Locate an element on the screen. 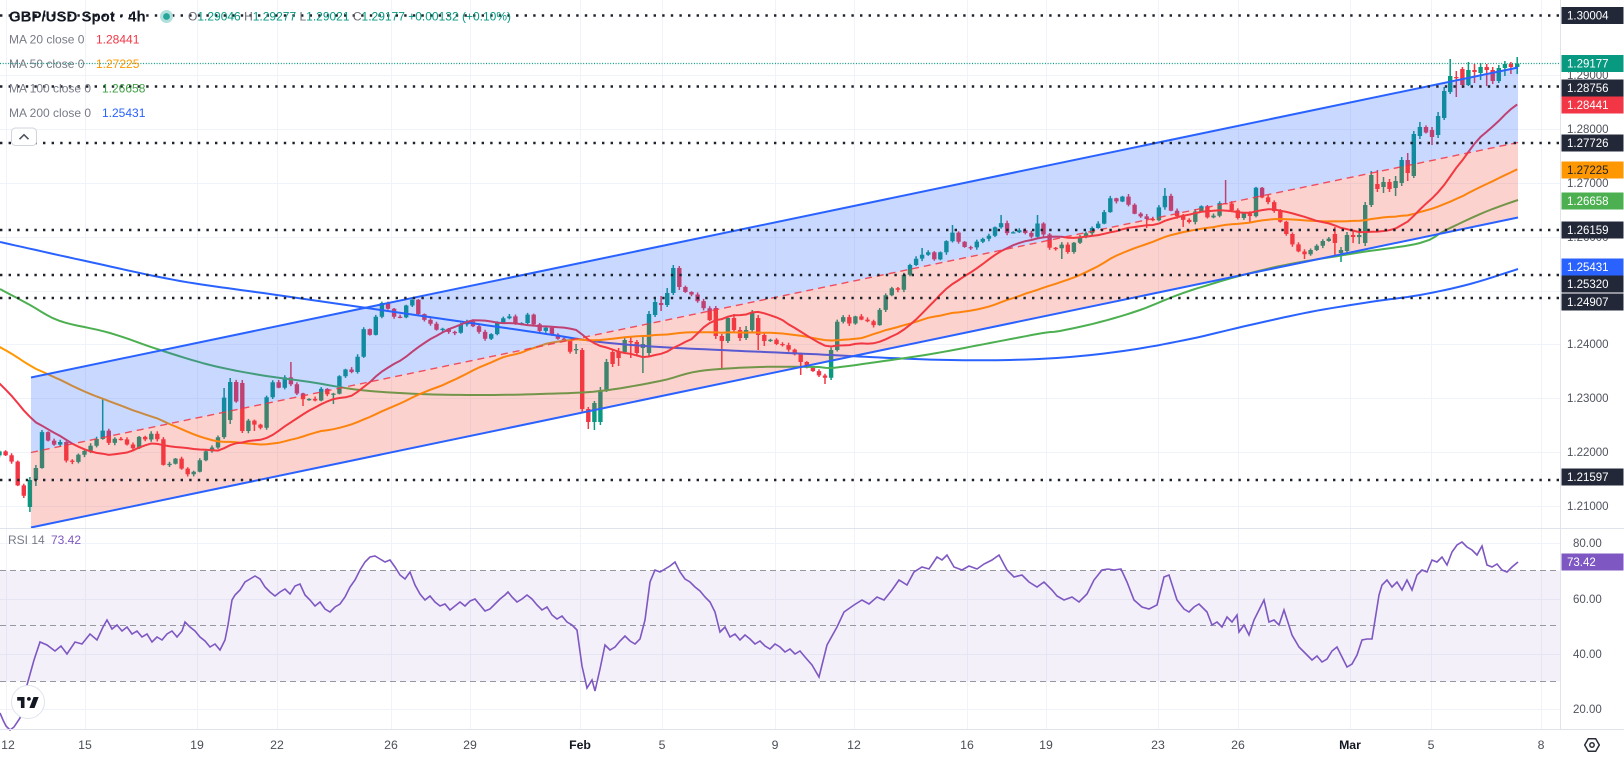 The image size is (1624, 759). svg-text: RSI 14 is located at coordinates (26, 540).